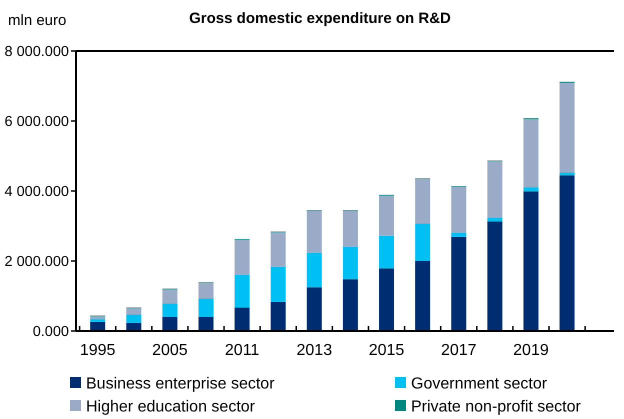 This screenshot has width=624, height=419. What do you see at coordinates (37, 20) in the screenshot?
I see `y-axis-title: mln euro` at bounding box center [37, 20].